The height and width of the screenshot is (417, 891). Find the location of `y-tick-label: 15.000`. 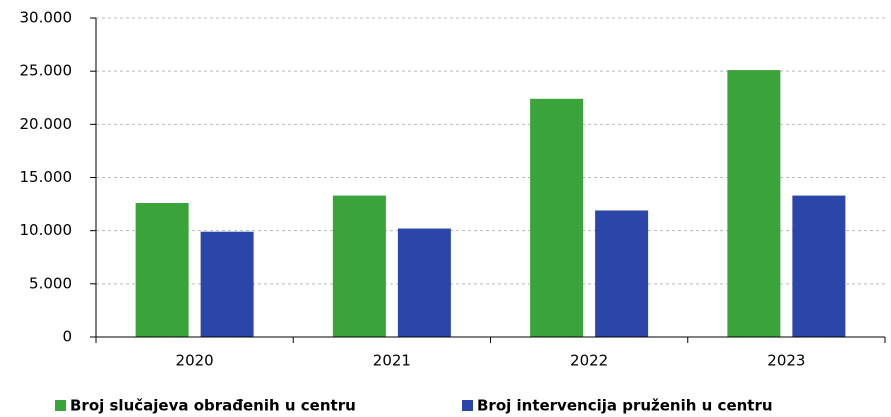

y-tick-label: 15.000 is located at coordinates (46, 177).